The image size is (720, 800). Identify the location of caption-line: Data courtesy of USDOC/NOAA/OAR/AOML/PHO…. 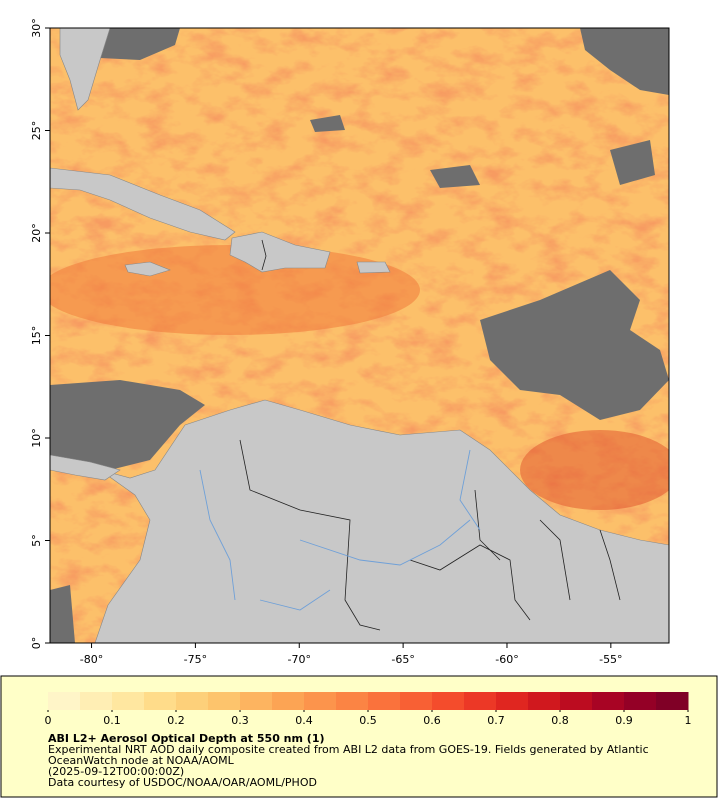
(182, 782).